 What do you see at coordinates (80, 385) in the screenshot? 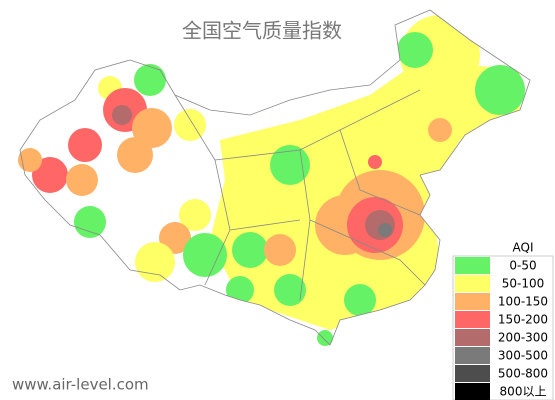
I see `watermark: www.air-level.com` at bounding box center [80, 385].